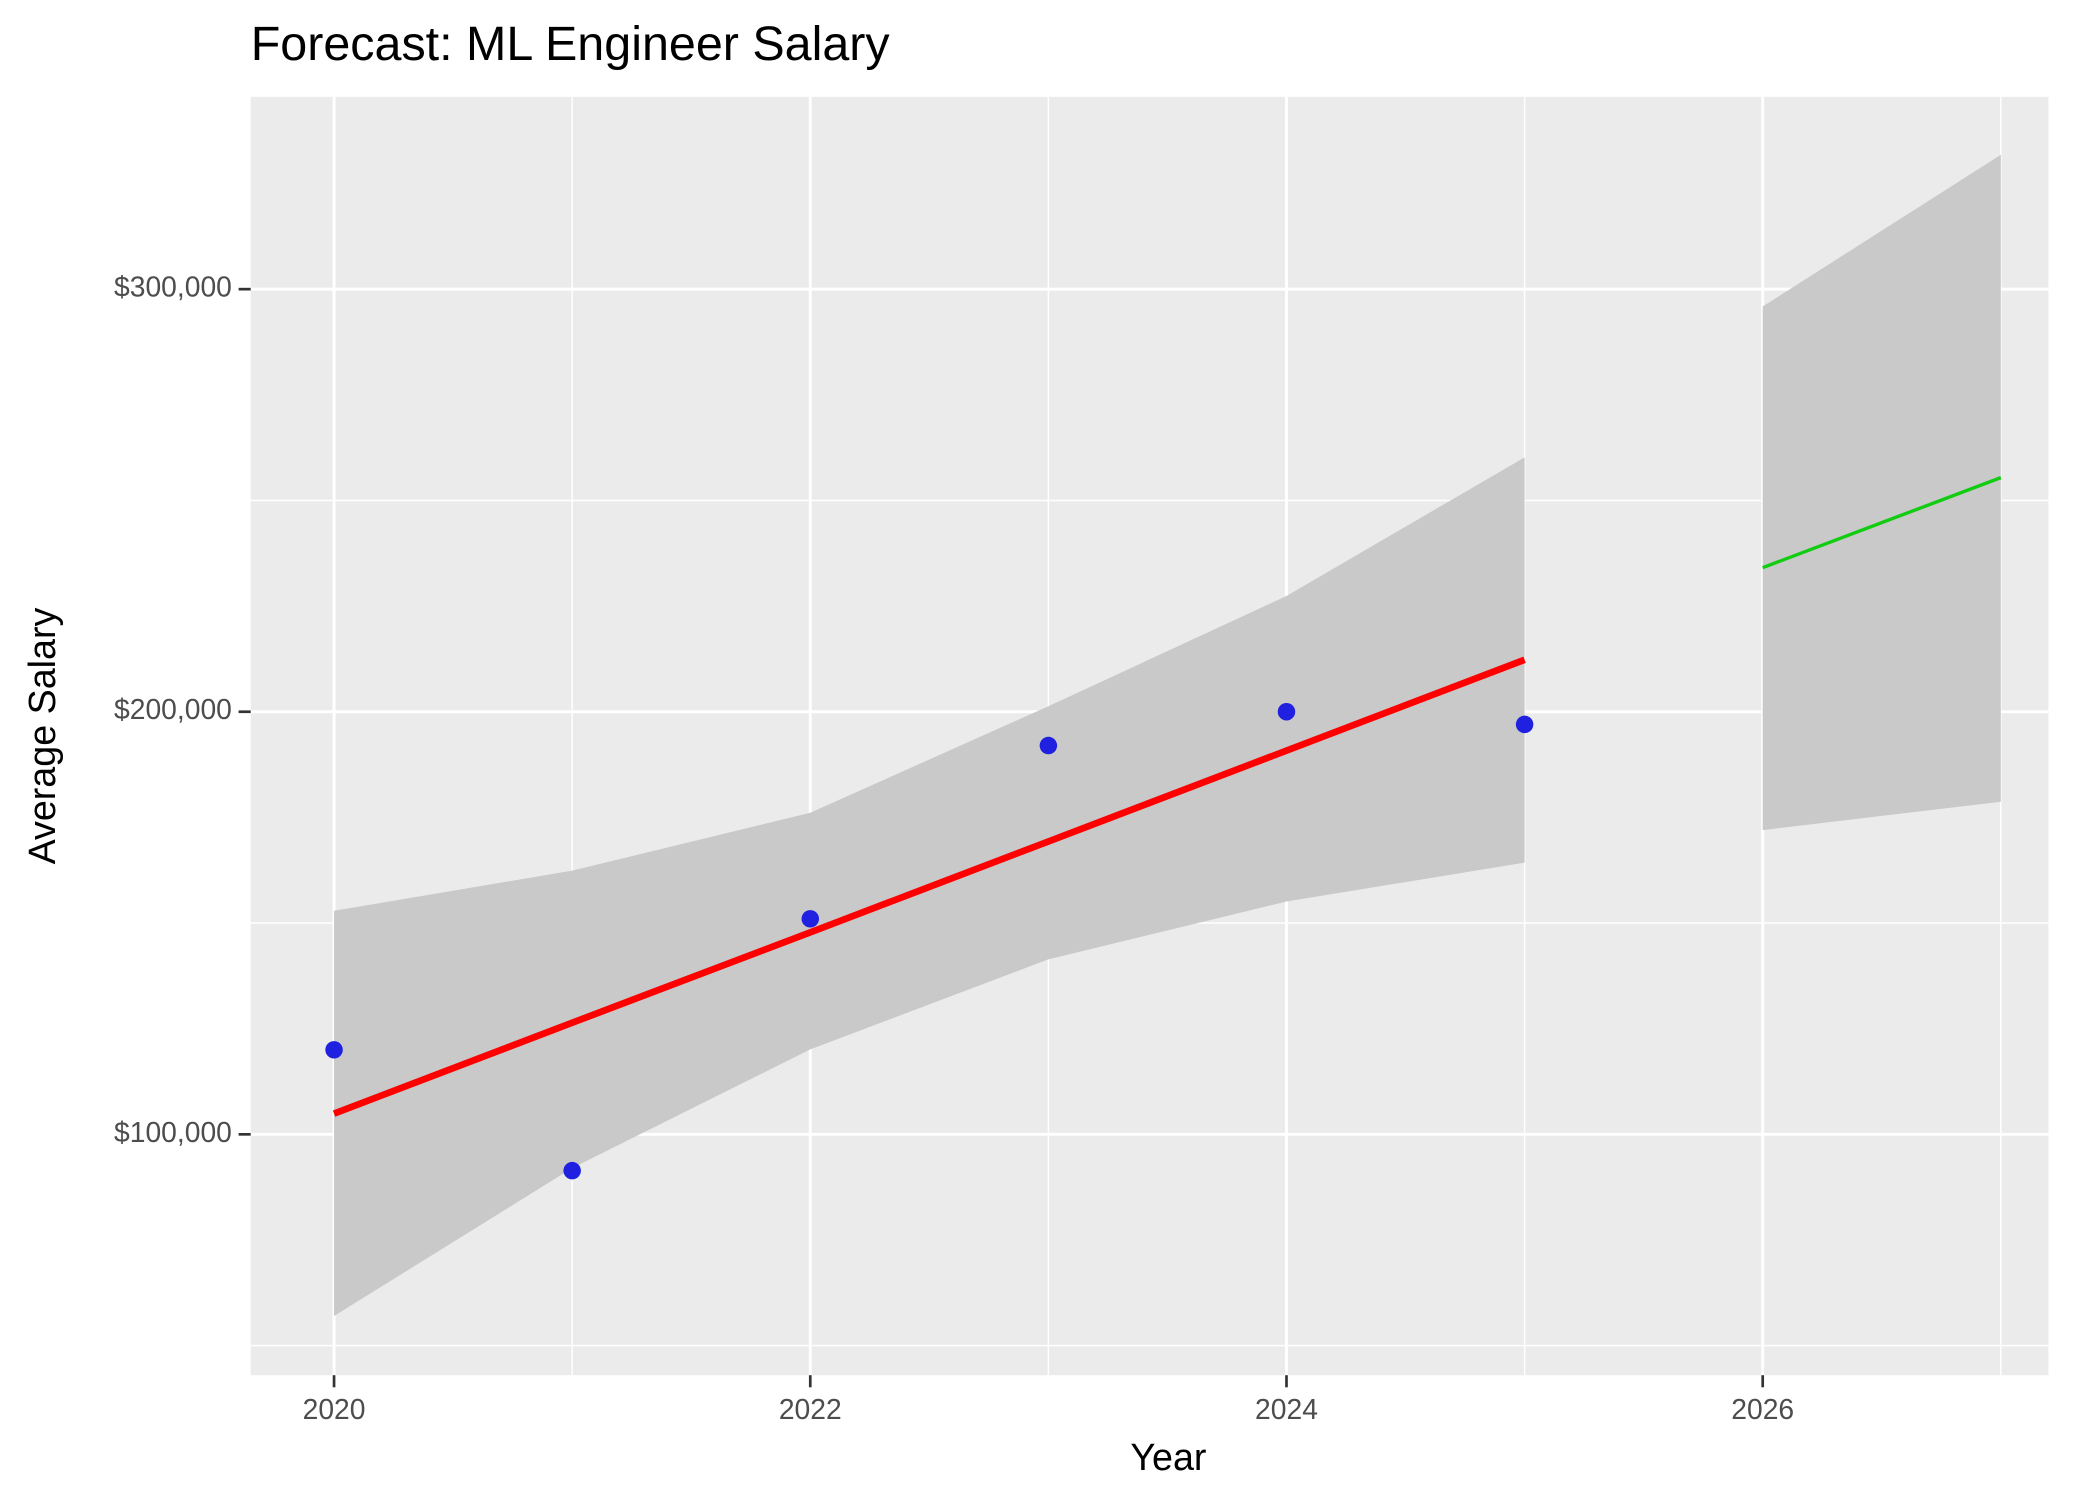 This screenshot has width=2100, height=1499. What do you see at coordinates (1882, 523) in the screenshot?
I see `line` at bounding box center [1882, 523].